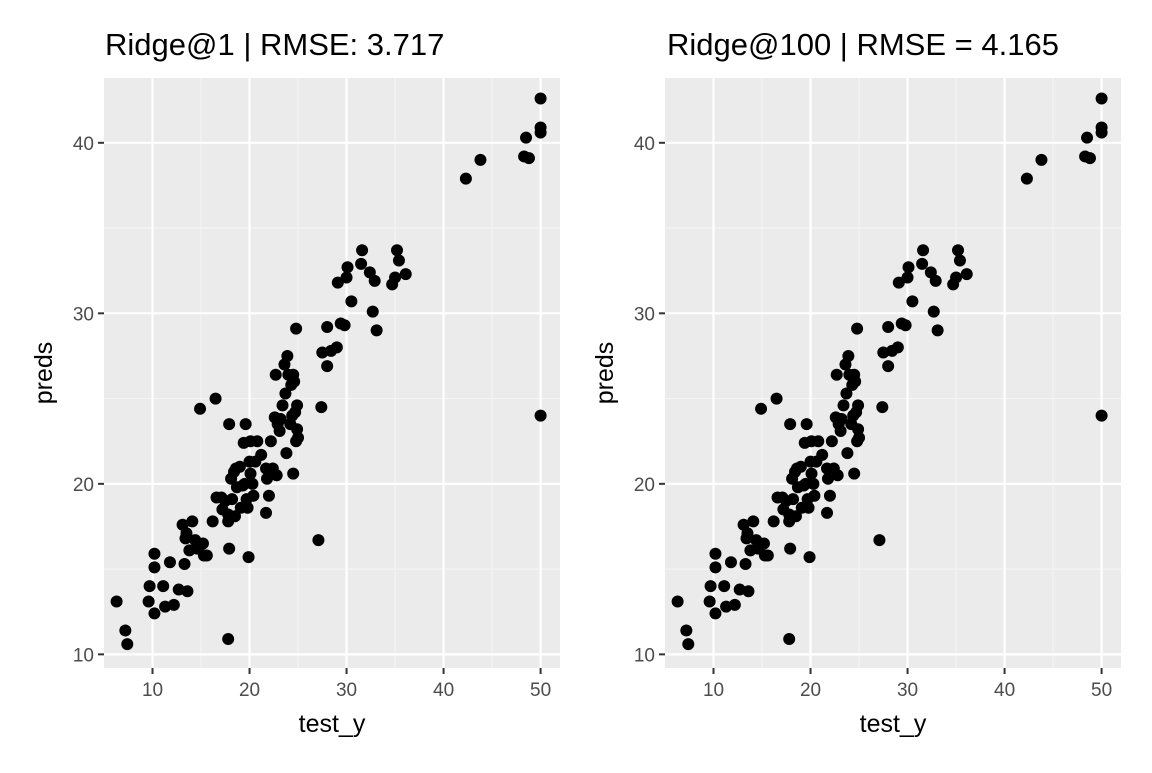 This screenshot has height=773, width=1152. What do you see at coordinates (346, 690) in the screenshot?
I see `x-tick-label: 30` at bounding box center [346, 690].